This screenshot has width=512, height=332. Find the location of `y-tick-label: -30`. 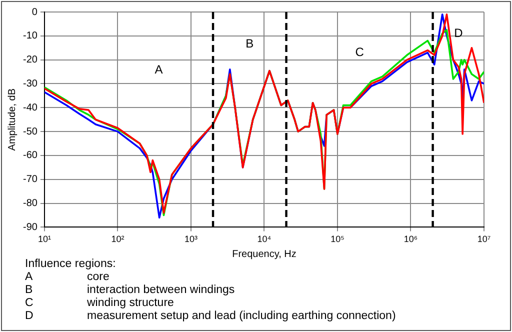

y-tick-label: -30 is located at coordinates (30, 84).